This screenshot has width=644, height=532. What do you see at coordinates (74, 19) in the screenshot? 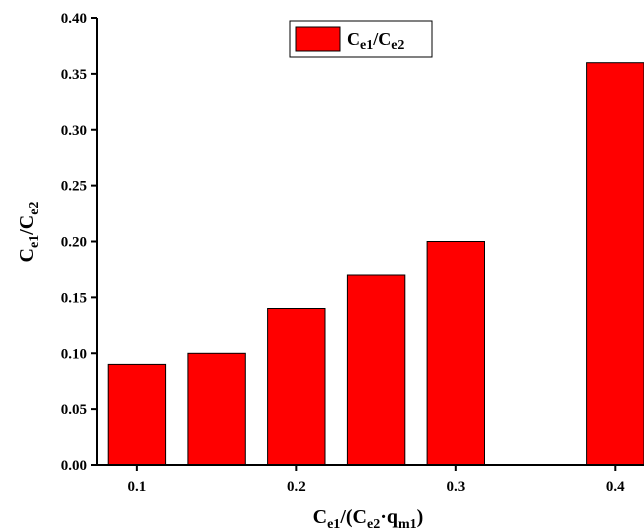
I see `y-tick-label: 0.40` at bounding box center [74, 19].